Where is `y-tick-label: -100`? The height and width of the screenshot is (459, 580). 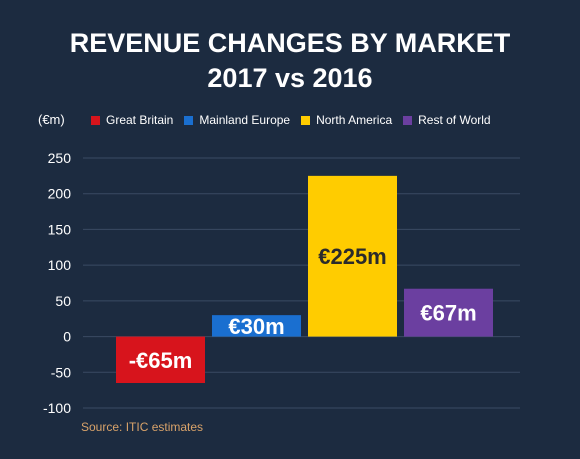 y-tick-label: -100 is located at coordinates (57, 408).